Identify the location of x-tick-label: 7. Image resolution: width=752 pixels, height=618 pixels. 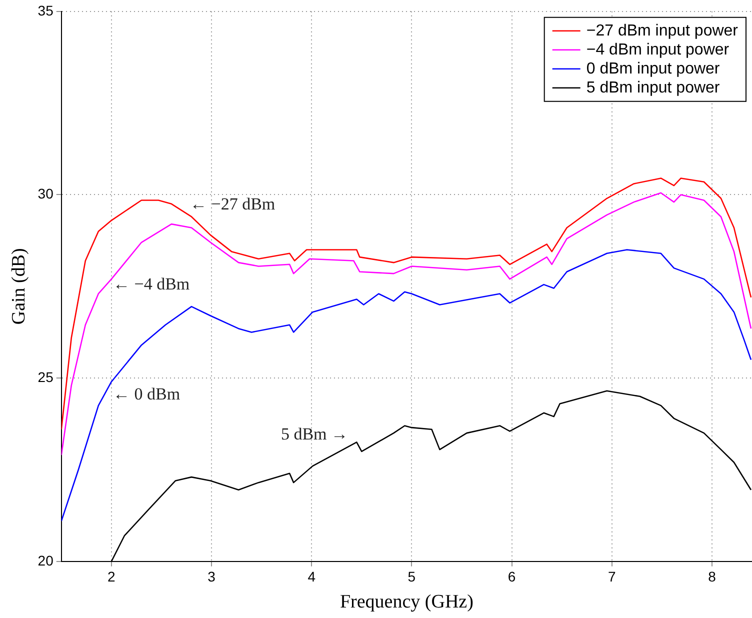
(612, 576).